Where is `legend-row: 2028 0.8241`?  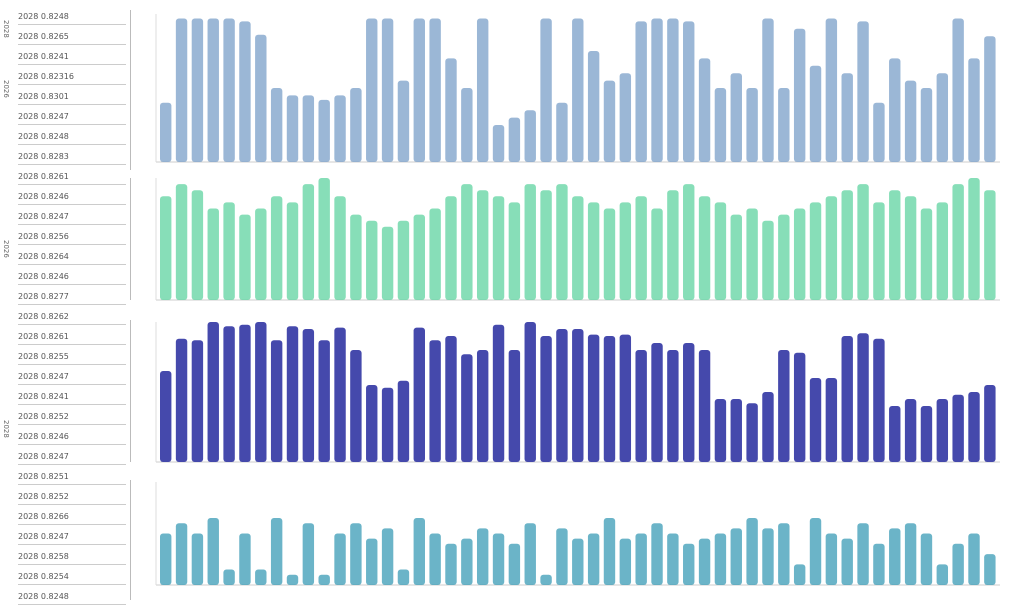 legend-row: 2028 0.8241 is located at coordinates (72, 57).